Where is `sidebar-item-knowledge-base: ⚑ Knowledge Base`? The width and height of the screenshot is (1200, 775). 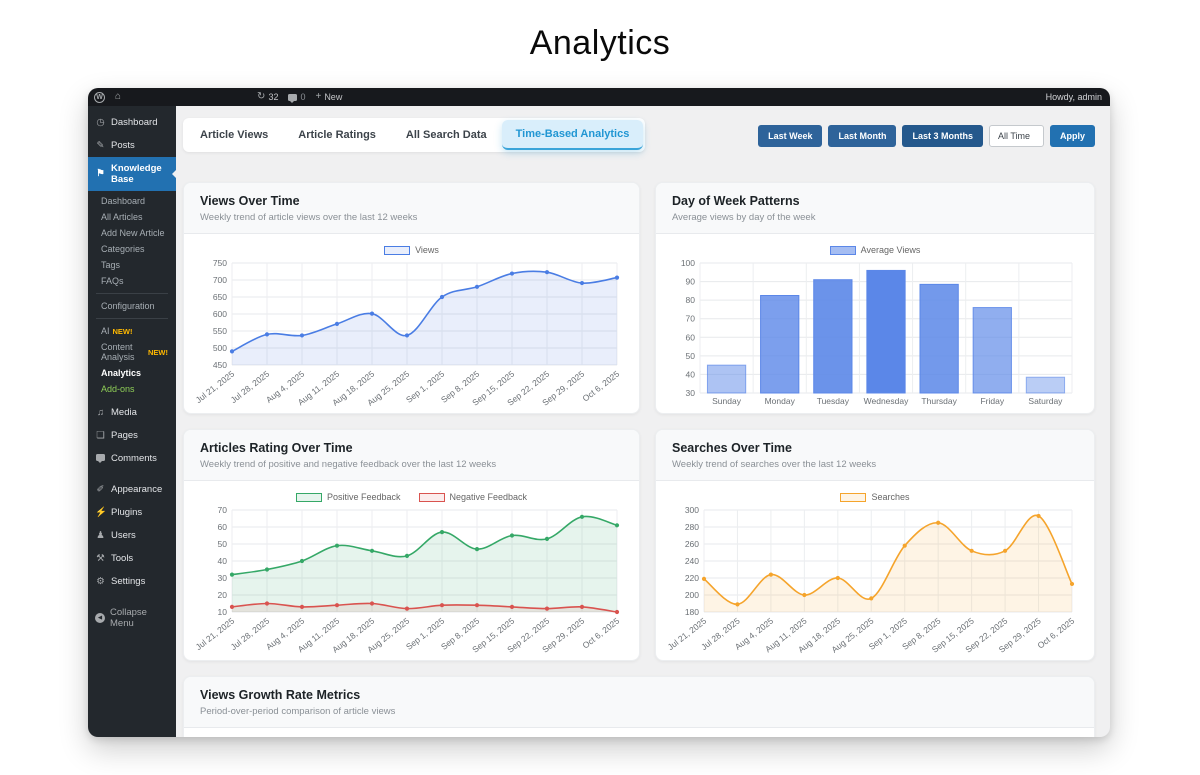
sidebar-item-knowledge-base: ⚑ Knowledge Base is located at coordinates (132, 174).